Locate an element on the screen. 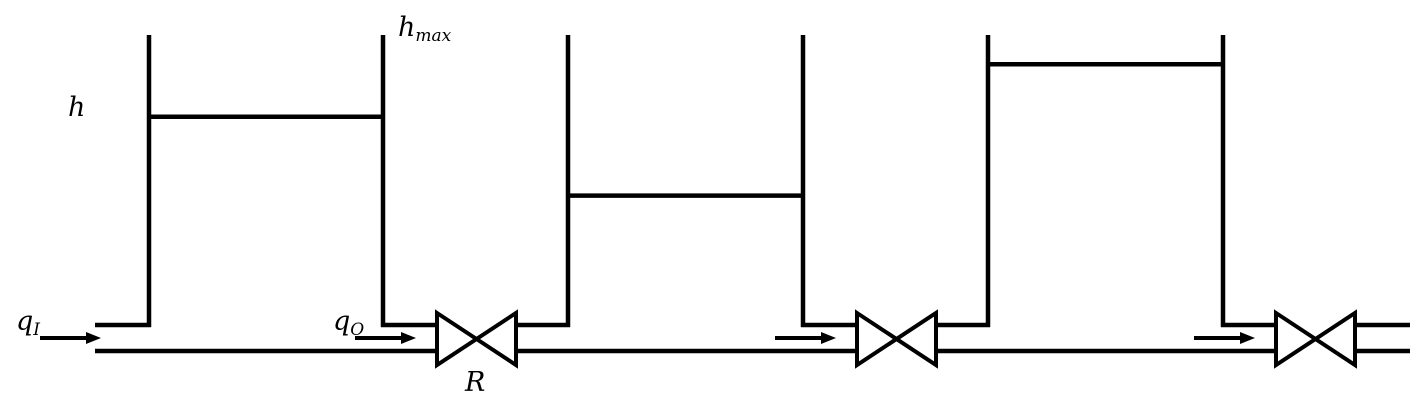  label-hmax: hmax is located at coordinates (425, 29).